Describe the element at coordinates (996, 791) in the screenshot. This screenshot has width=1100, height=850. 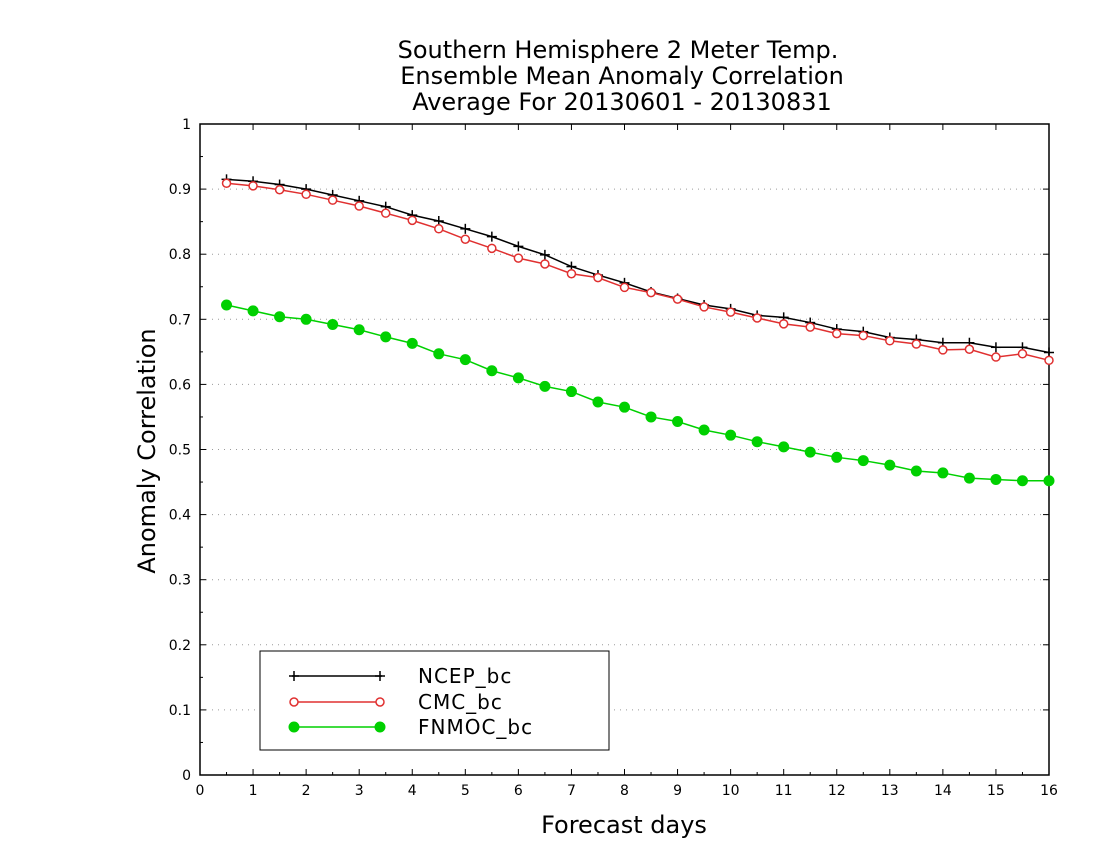
I see `x-tick-label-15: 15` at that location.